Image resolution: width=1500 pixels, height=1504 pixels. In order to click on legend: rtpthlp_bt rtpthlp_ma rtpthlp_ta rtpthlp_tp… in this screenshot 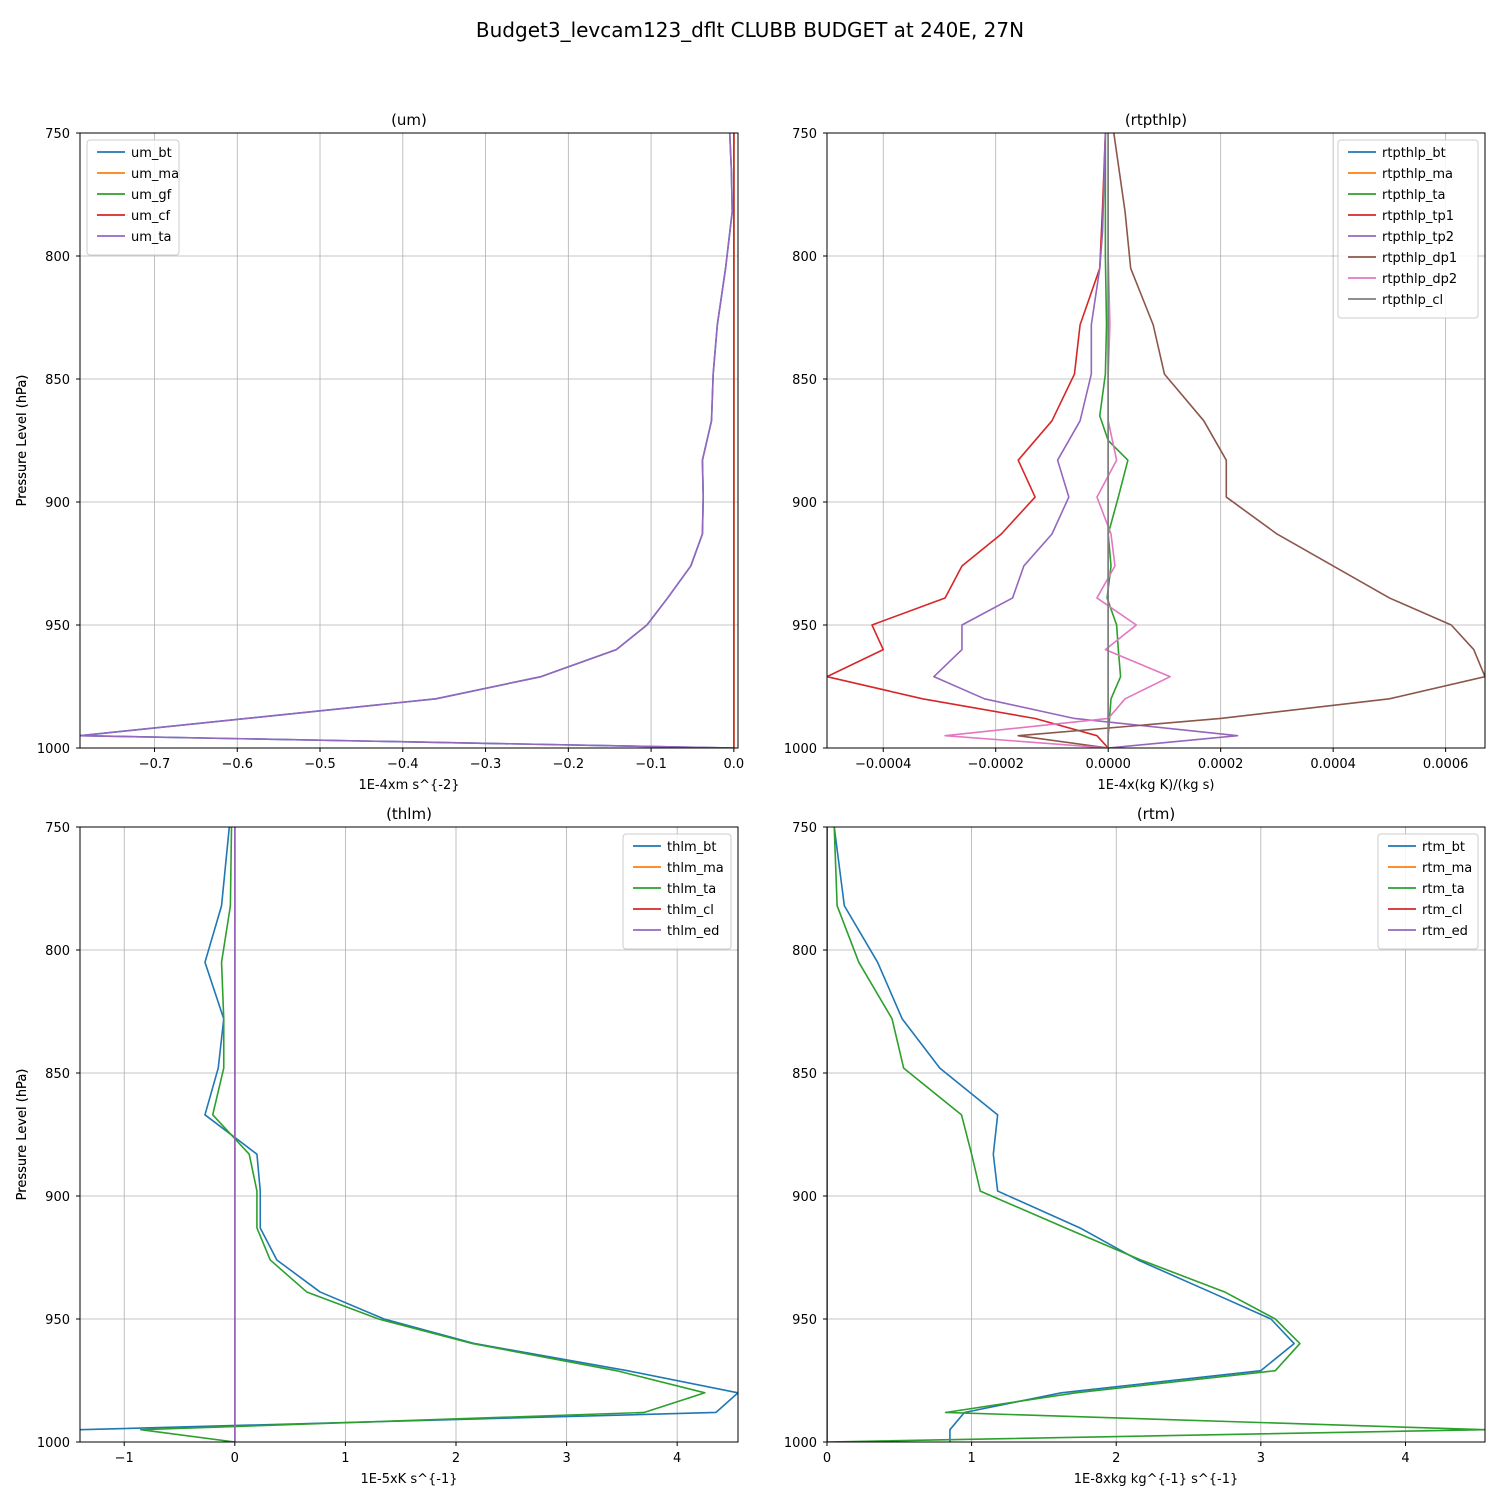, I will do `click(1408, 229)`.